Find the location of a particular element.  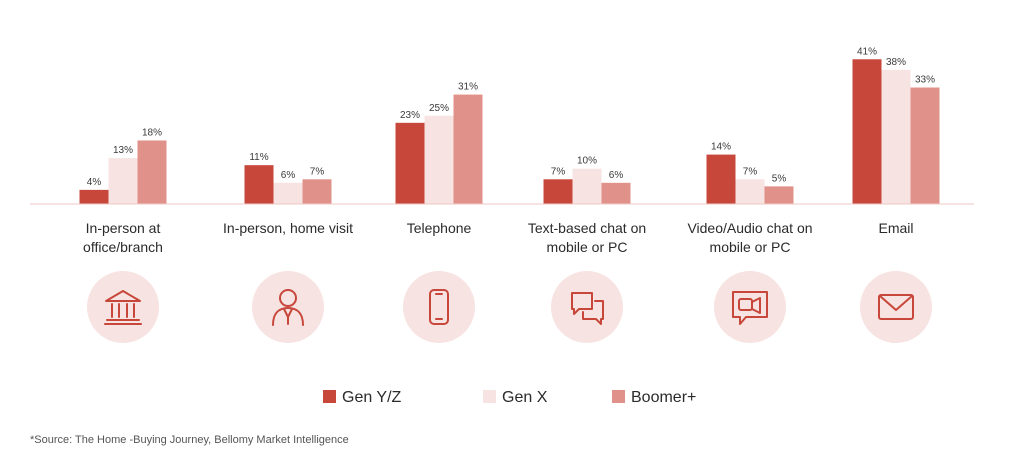

bank-icon-glyph is located at coordinates (123, 307).